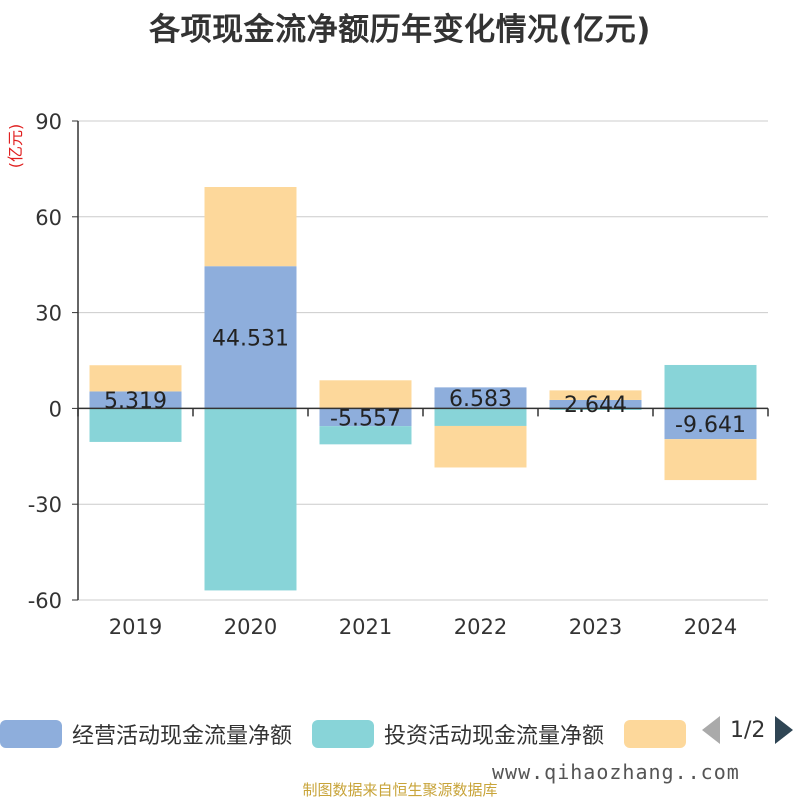 The width and height of the screenshot is (800, 800). Describe the element at coordinates (784, 730) in the screenshot. I see `pager-next-icon` at that location.